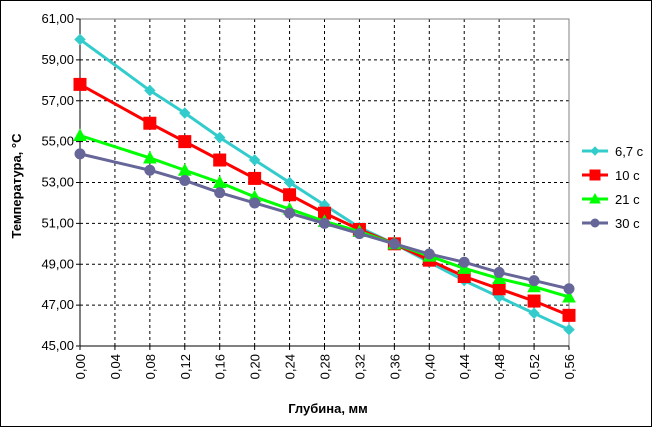  Describe the element at coordinates (611, 199) in the screenshot. I see `legend-item: 21 с` at that location.